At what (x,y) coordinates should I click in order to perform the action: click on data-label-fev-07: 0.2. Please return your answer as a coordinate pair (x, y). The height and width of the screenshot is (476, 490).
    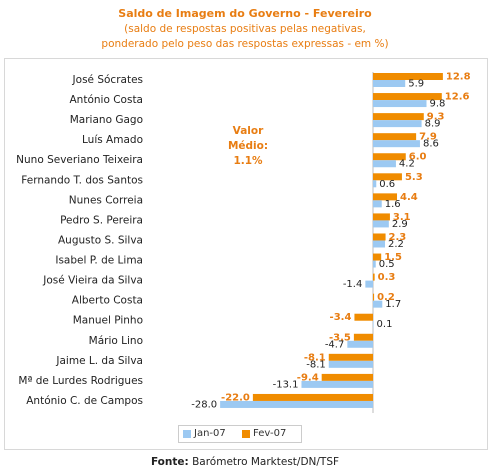
    Looking at the image, I should click on (386, 297).